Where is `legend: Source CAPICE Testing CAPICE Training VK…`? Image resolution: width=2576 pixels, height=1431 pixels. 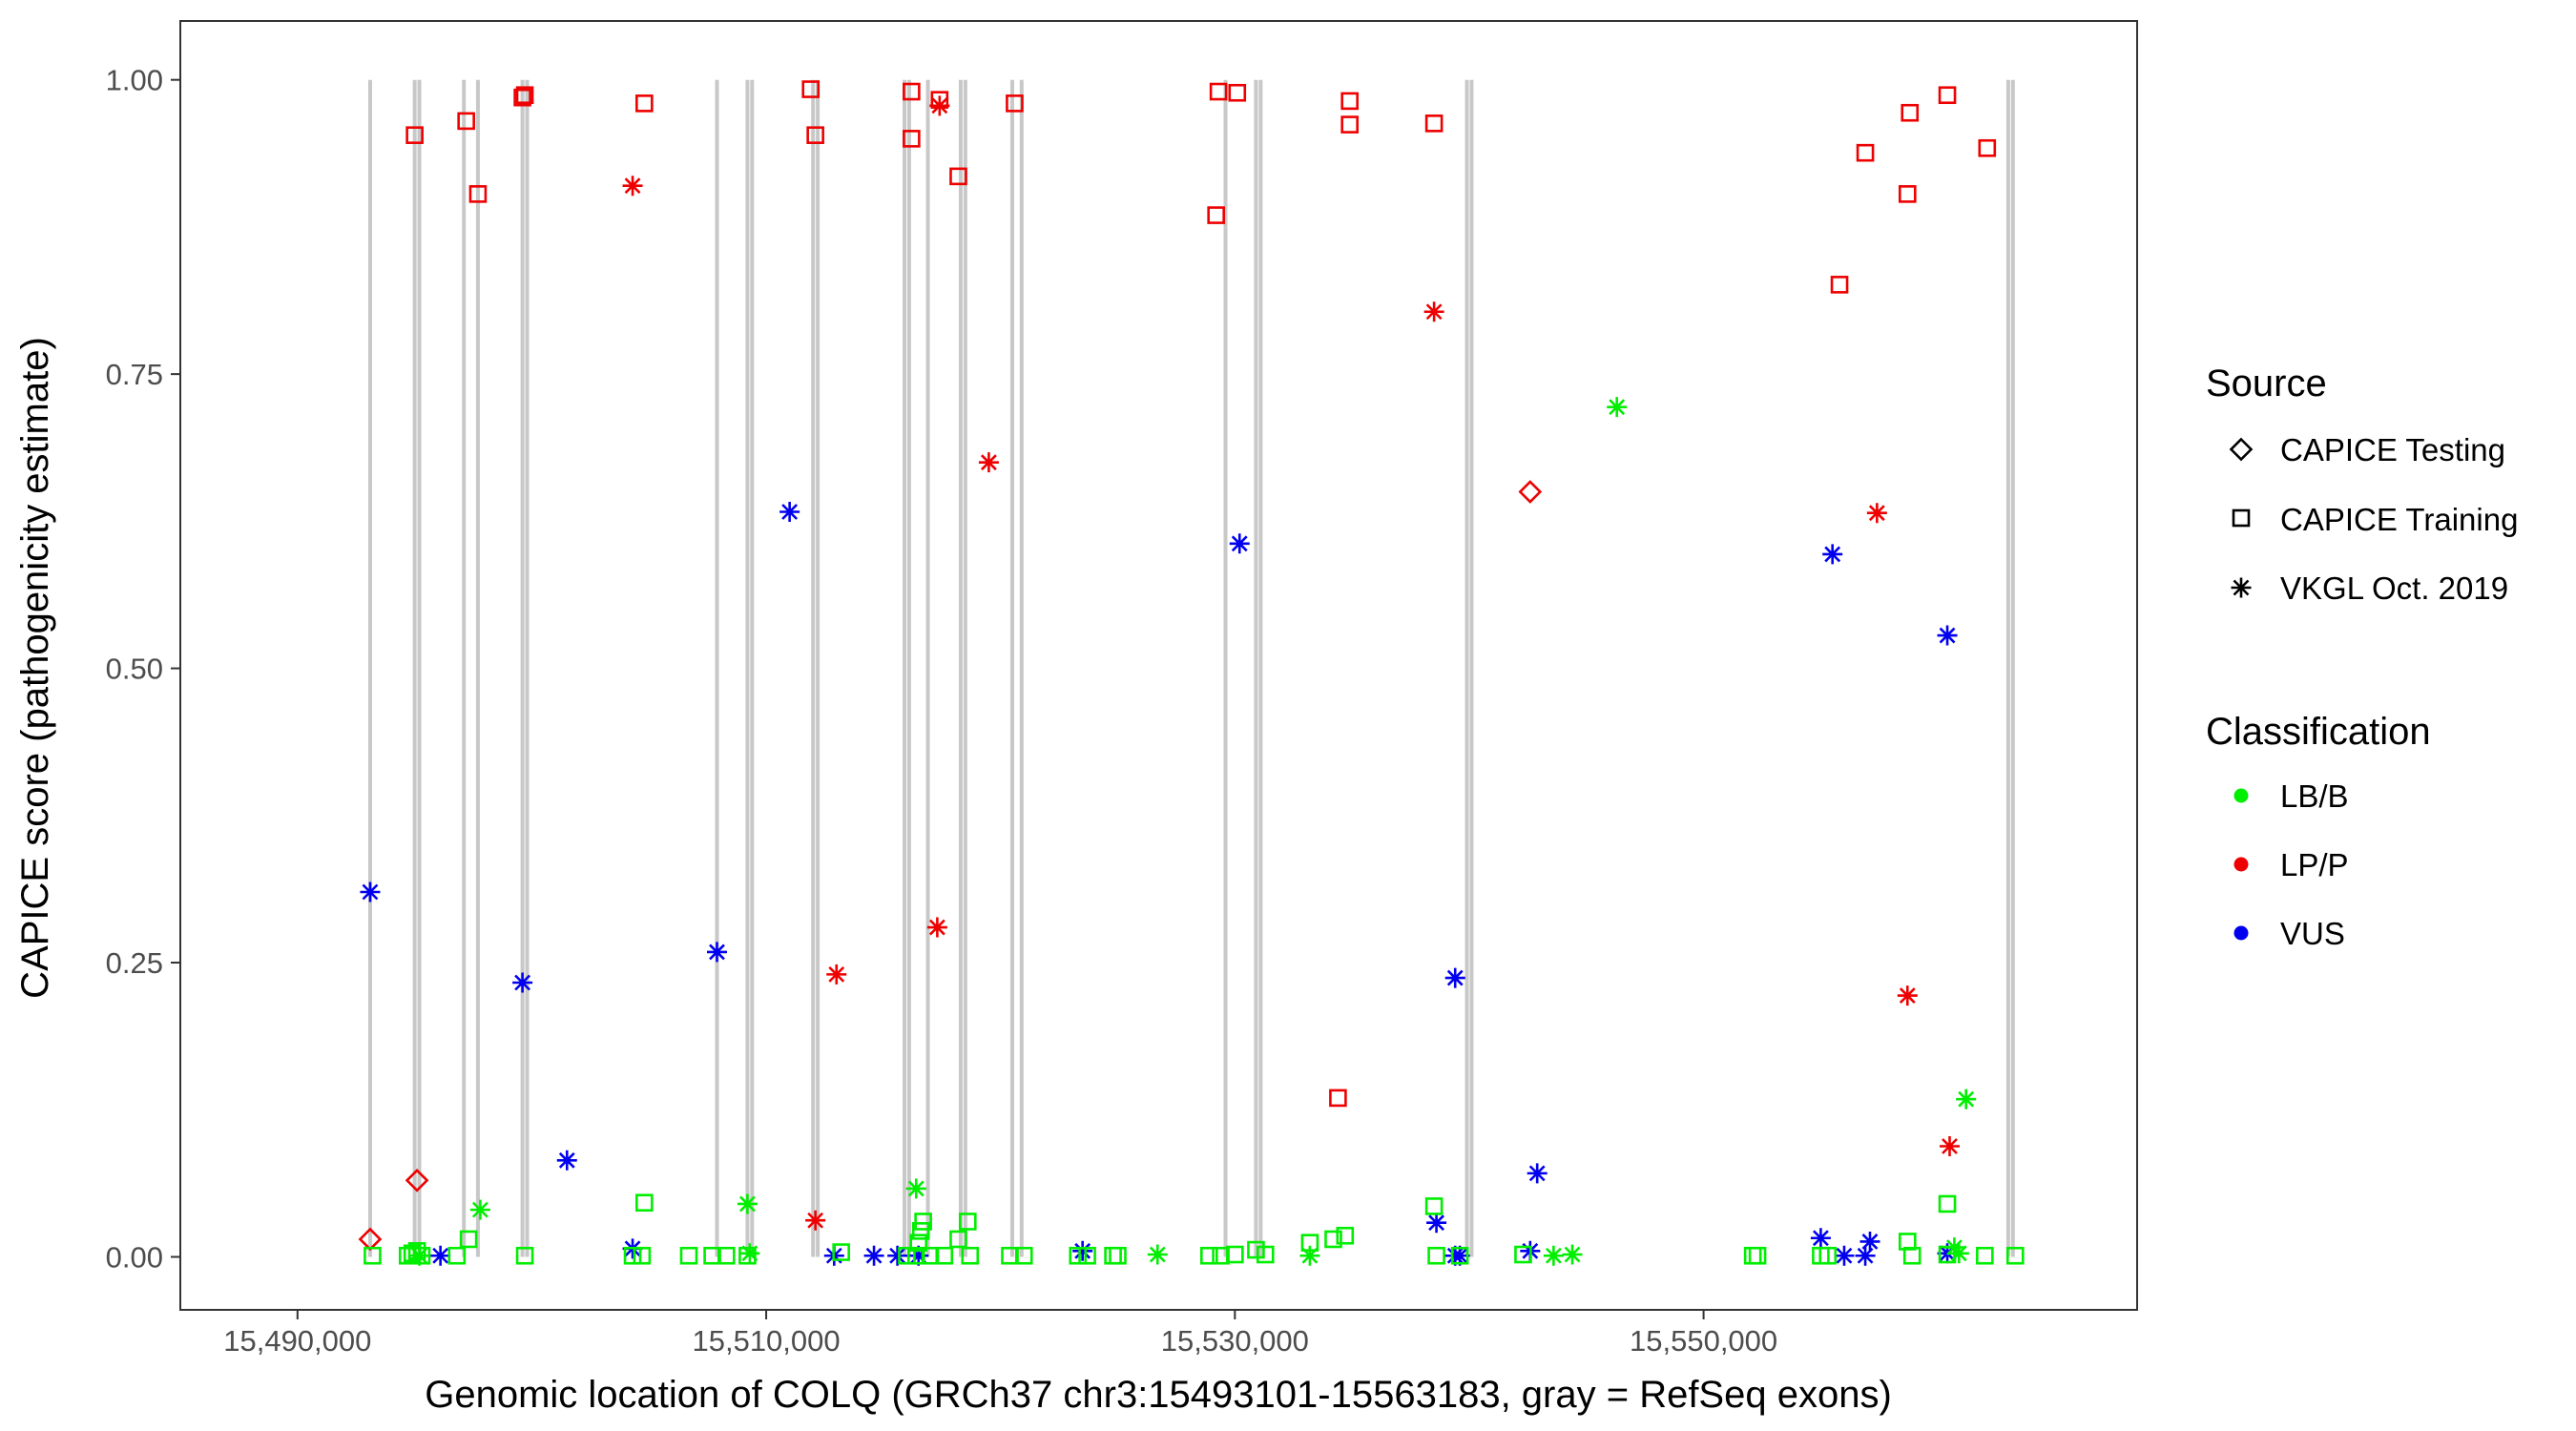 legend: Source CAPICE Testing CAPICE Training VK… is located at coordinates (2362, 657).